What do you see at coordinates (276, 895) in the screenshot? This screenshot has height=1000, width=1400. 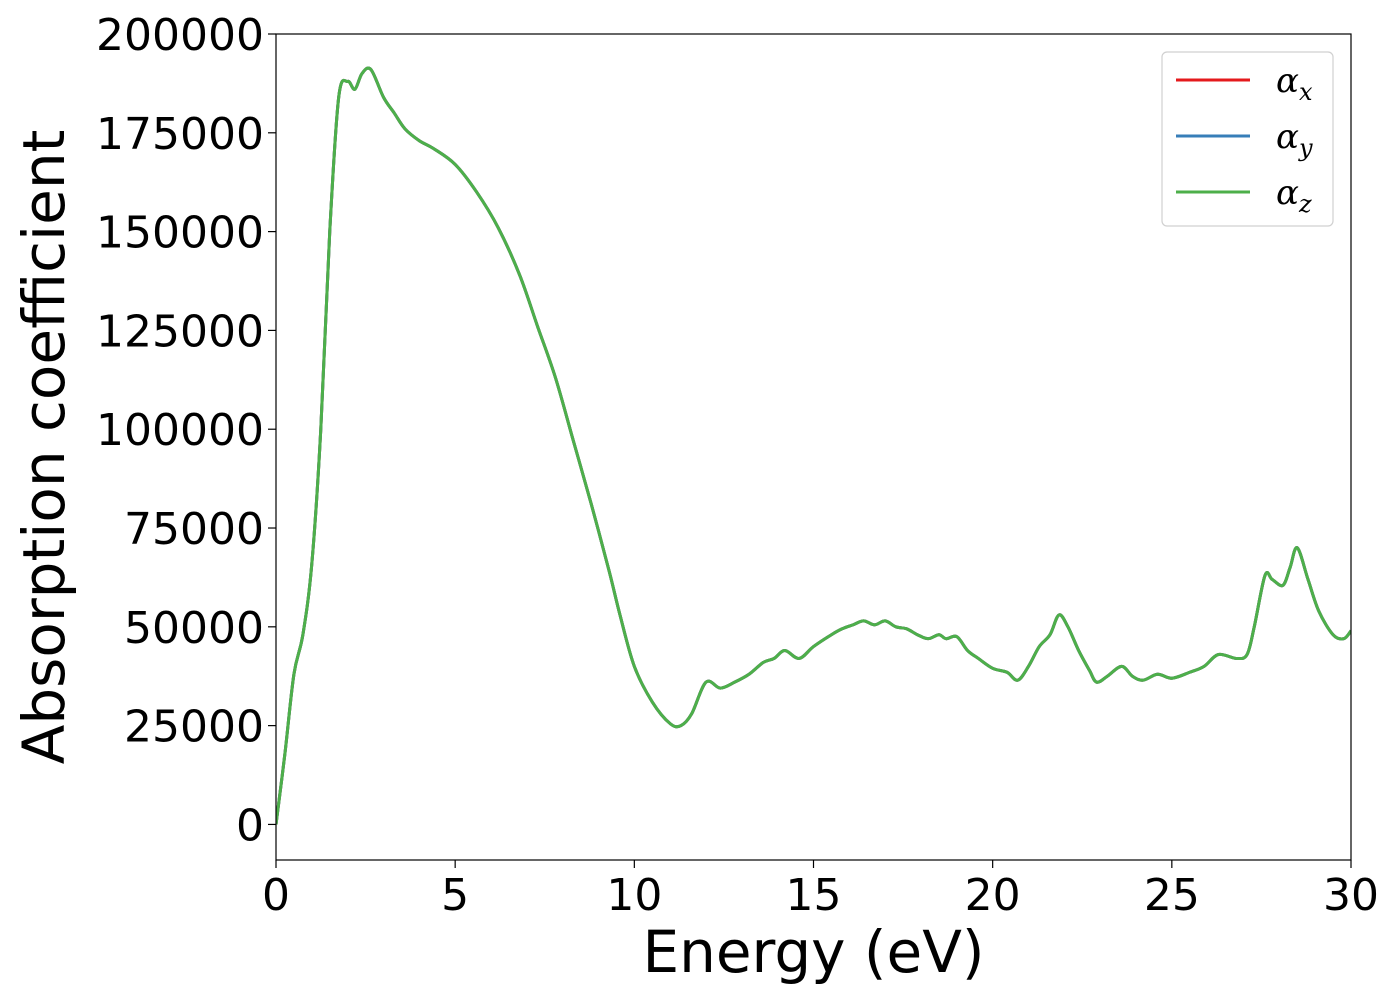 I see `x-tick-label: 0` at bounding box center [276, 895].